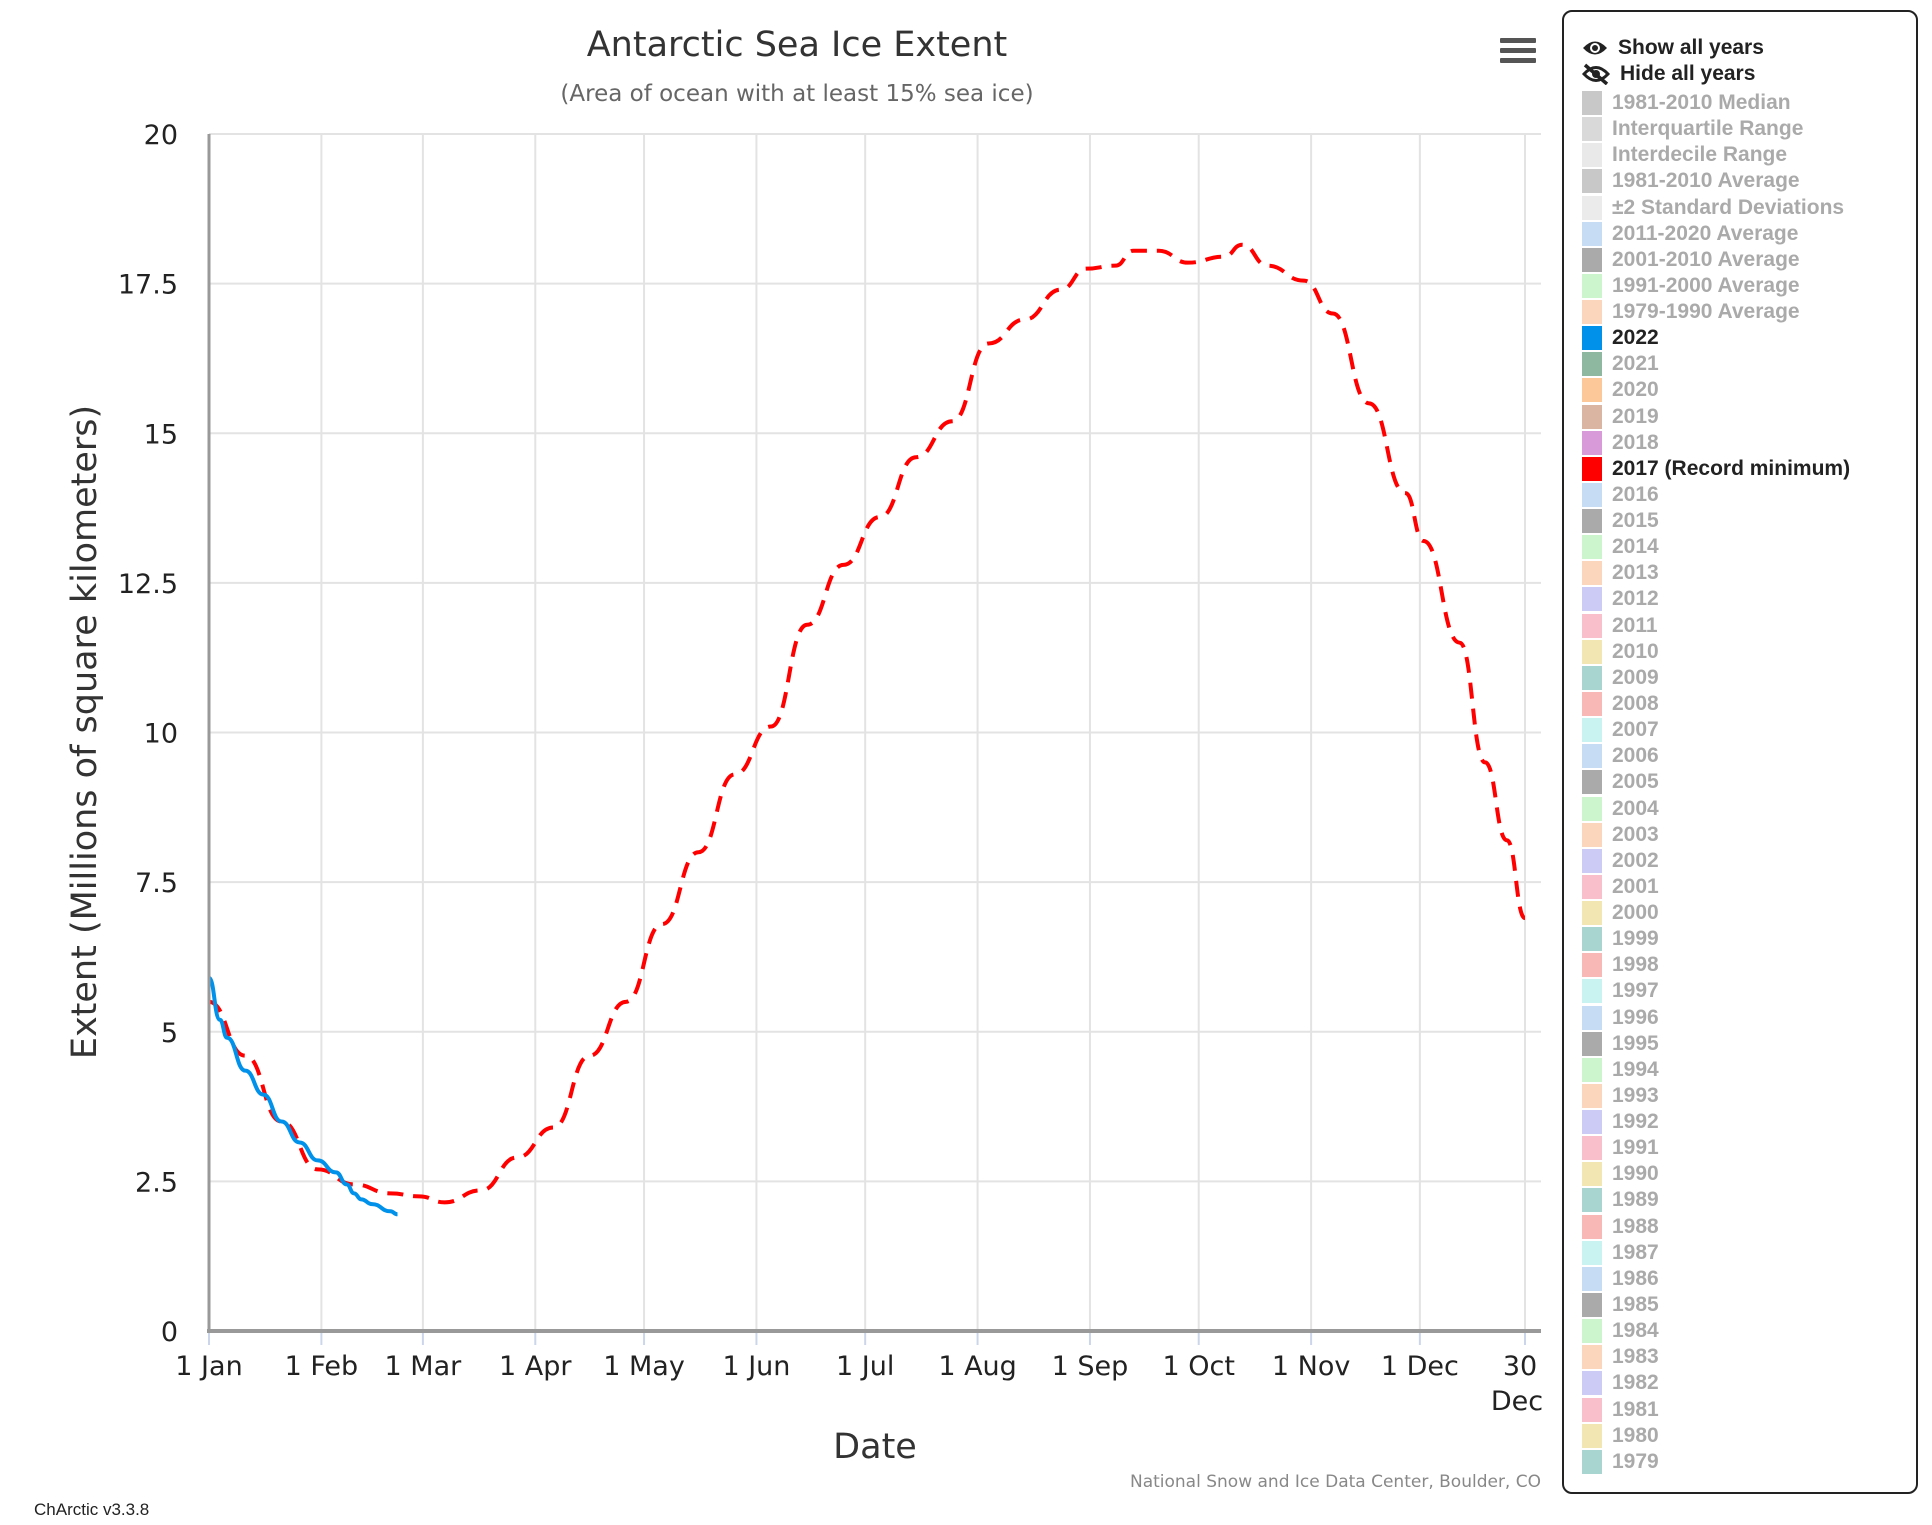 The width and height of the screenshot is (1932, 1525). Describe the element at coordinates (1620, 1044) in the screenshot. I see `legend-item: 1995` at that location.